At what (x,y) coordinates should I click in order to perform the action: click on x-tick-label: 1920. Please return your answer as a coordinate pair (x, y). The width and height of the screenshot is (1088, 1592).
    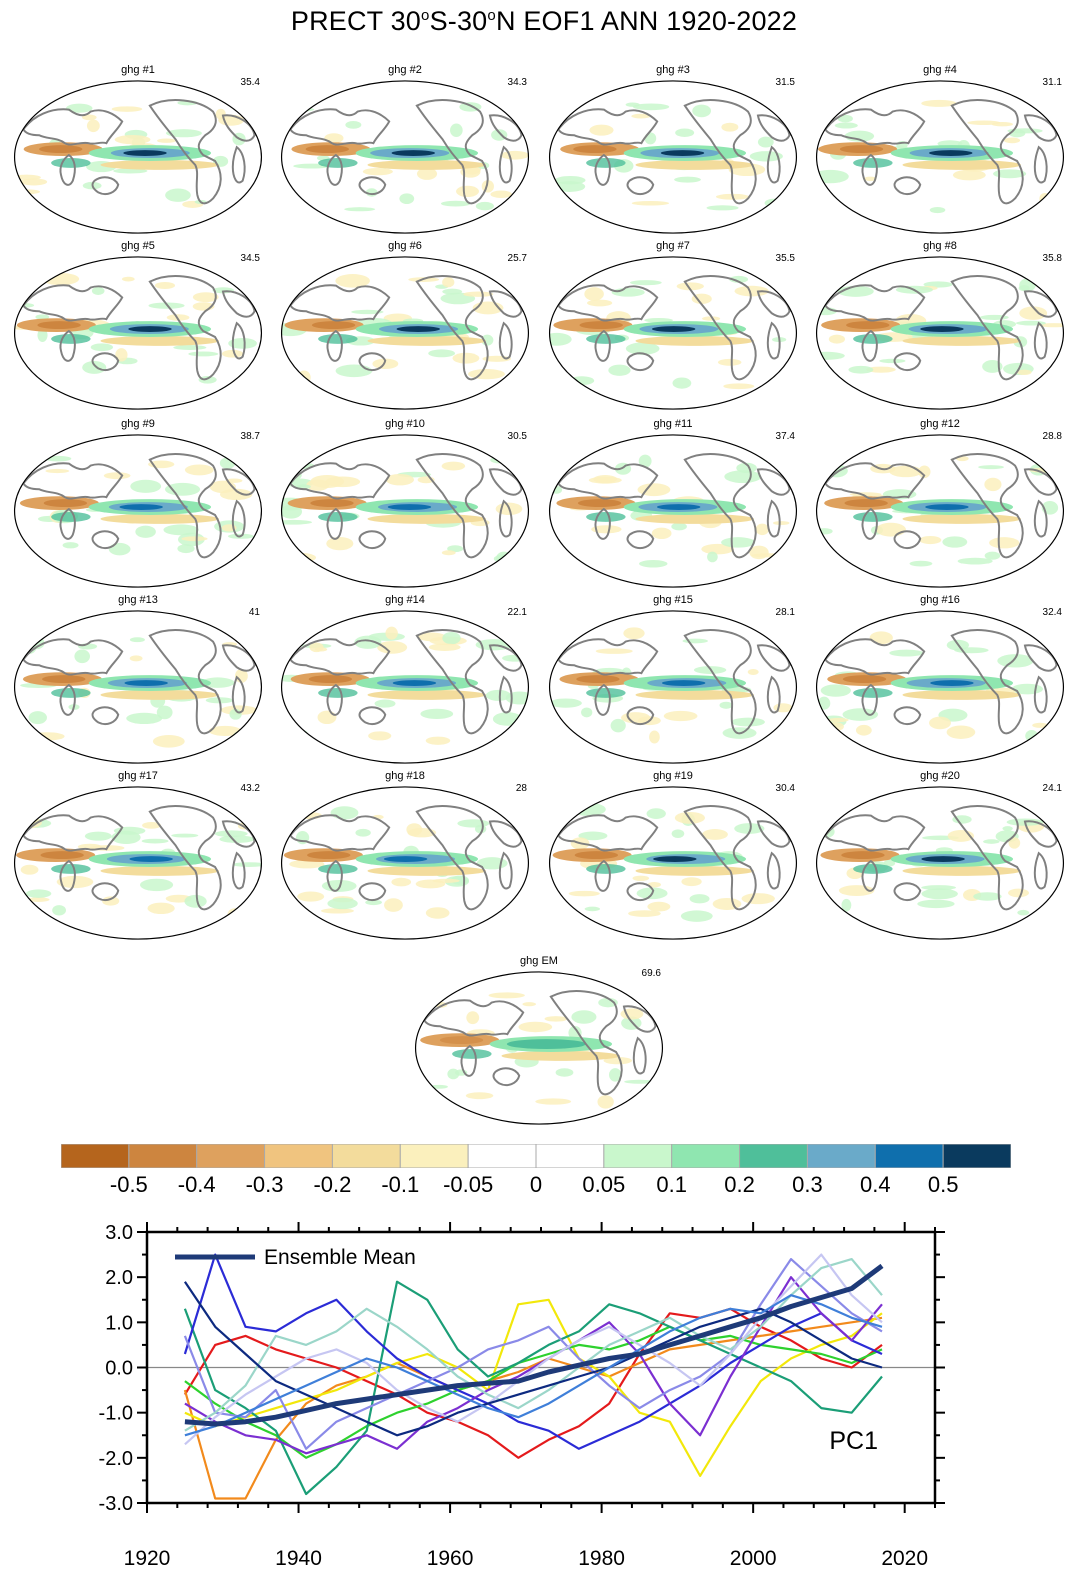
    Looking at the image, I should click on (147, 1558).